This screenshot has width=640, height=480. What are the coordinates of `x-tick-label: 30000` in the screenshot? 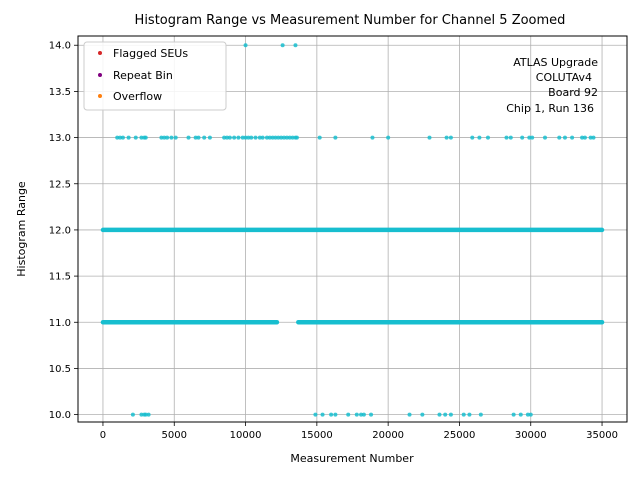 It's located at (531, 435).